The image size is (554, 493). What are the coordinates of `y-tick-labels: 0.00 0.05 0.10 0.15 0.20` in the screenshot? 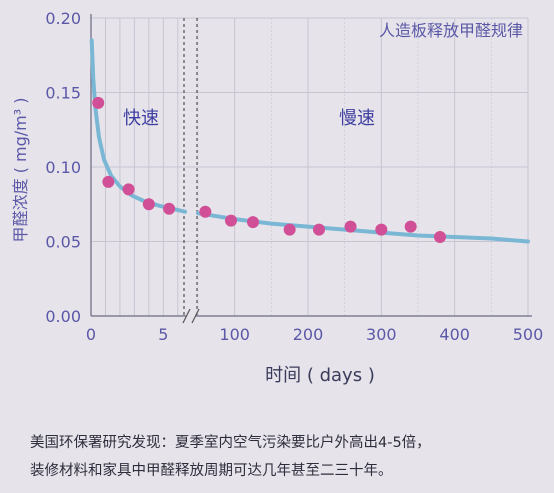 It's located at (63, 167).